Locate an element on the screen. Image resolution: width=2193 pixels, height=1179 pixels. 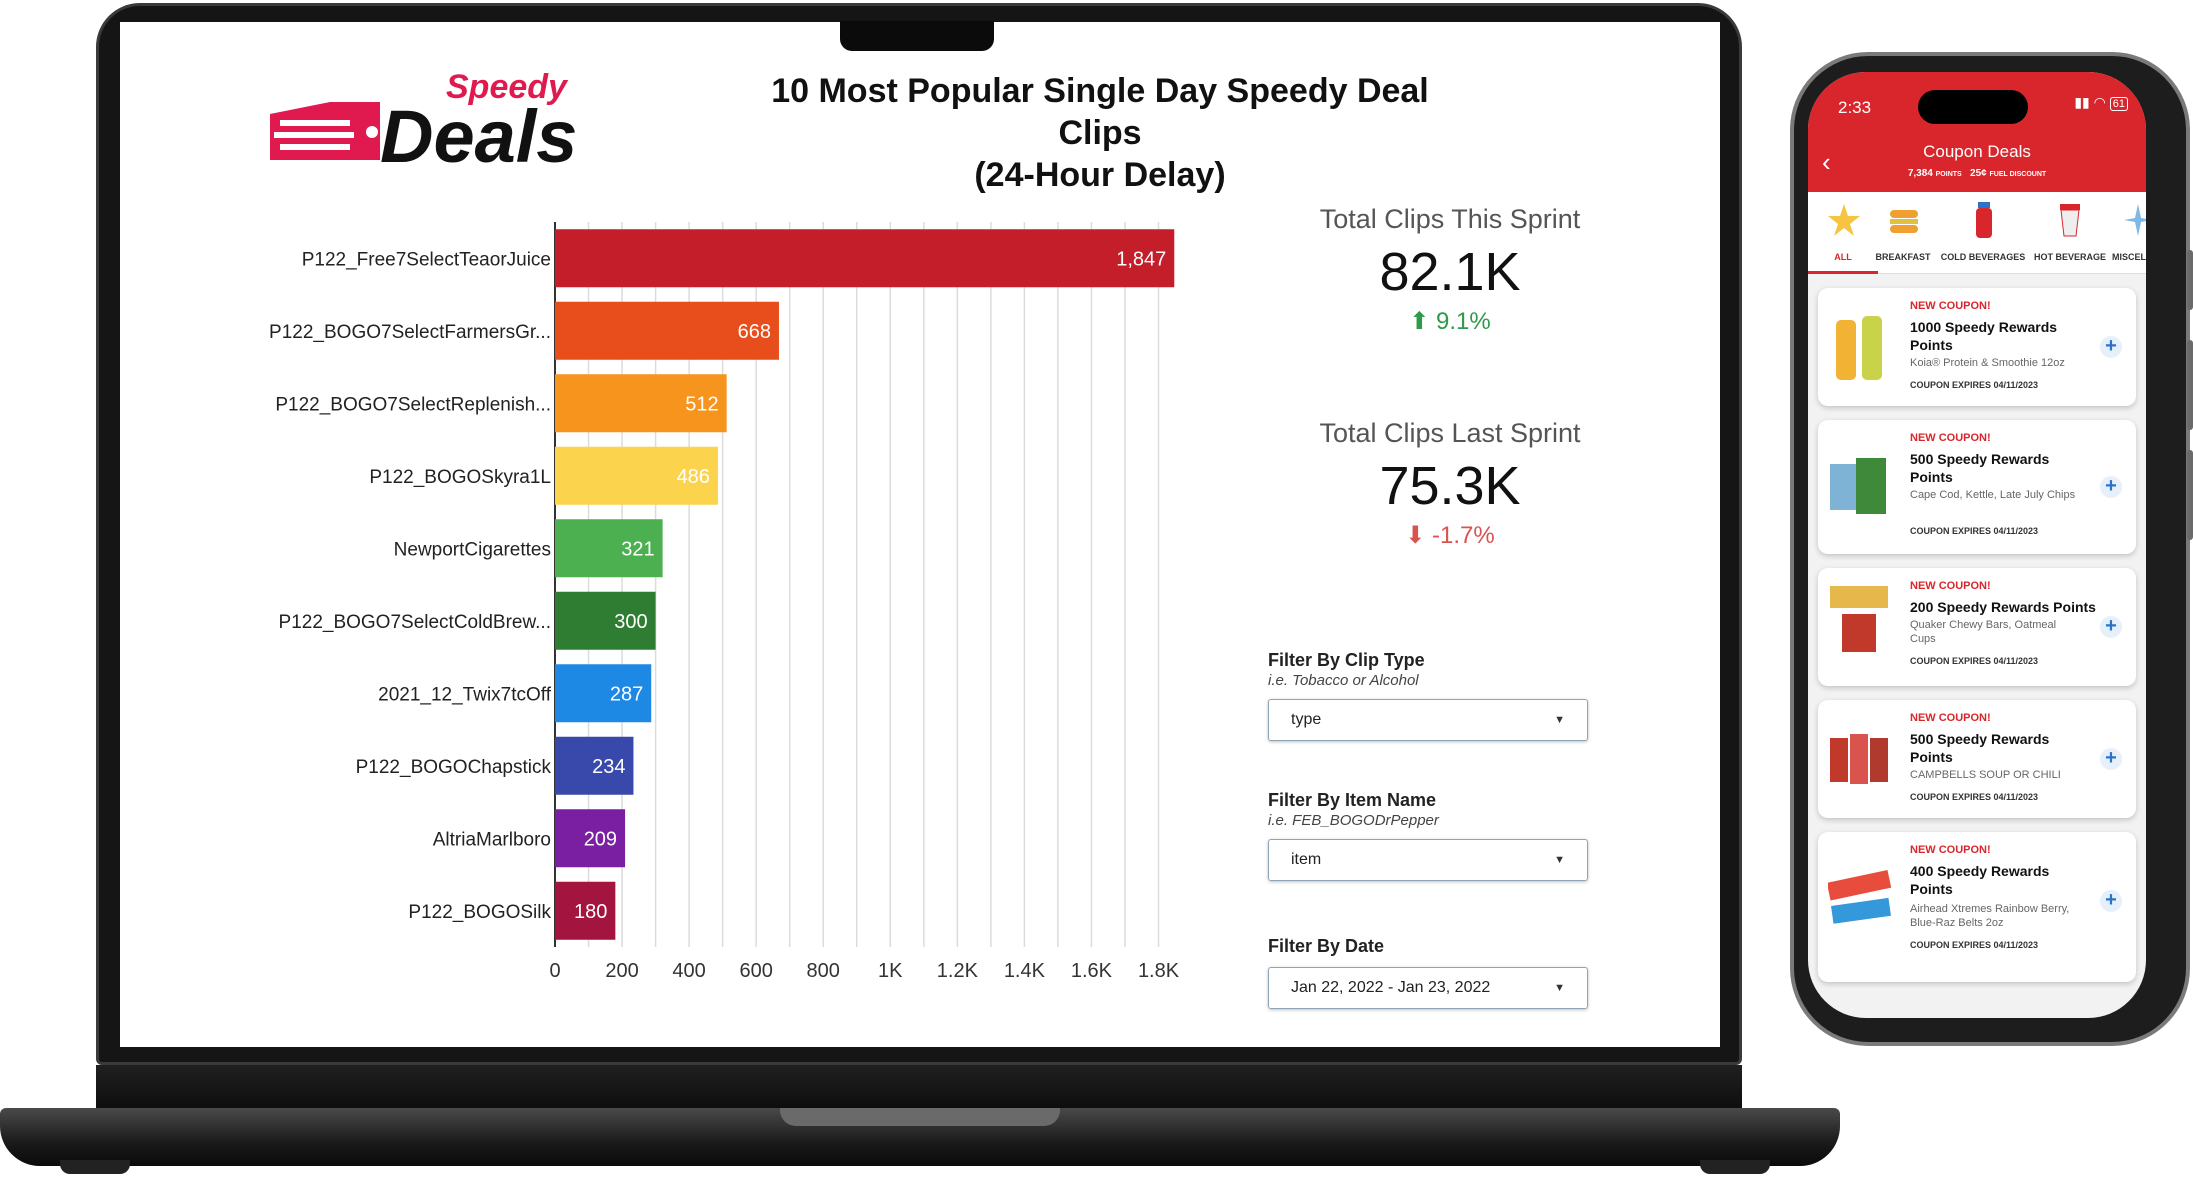
item-name-dropdown: item ▼ is located at coordinates (1428, 860).